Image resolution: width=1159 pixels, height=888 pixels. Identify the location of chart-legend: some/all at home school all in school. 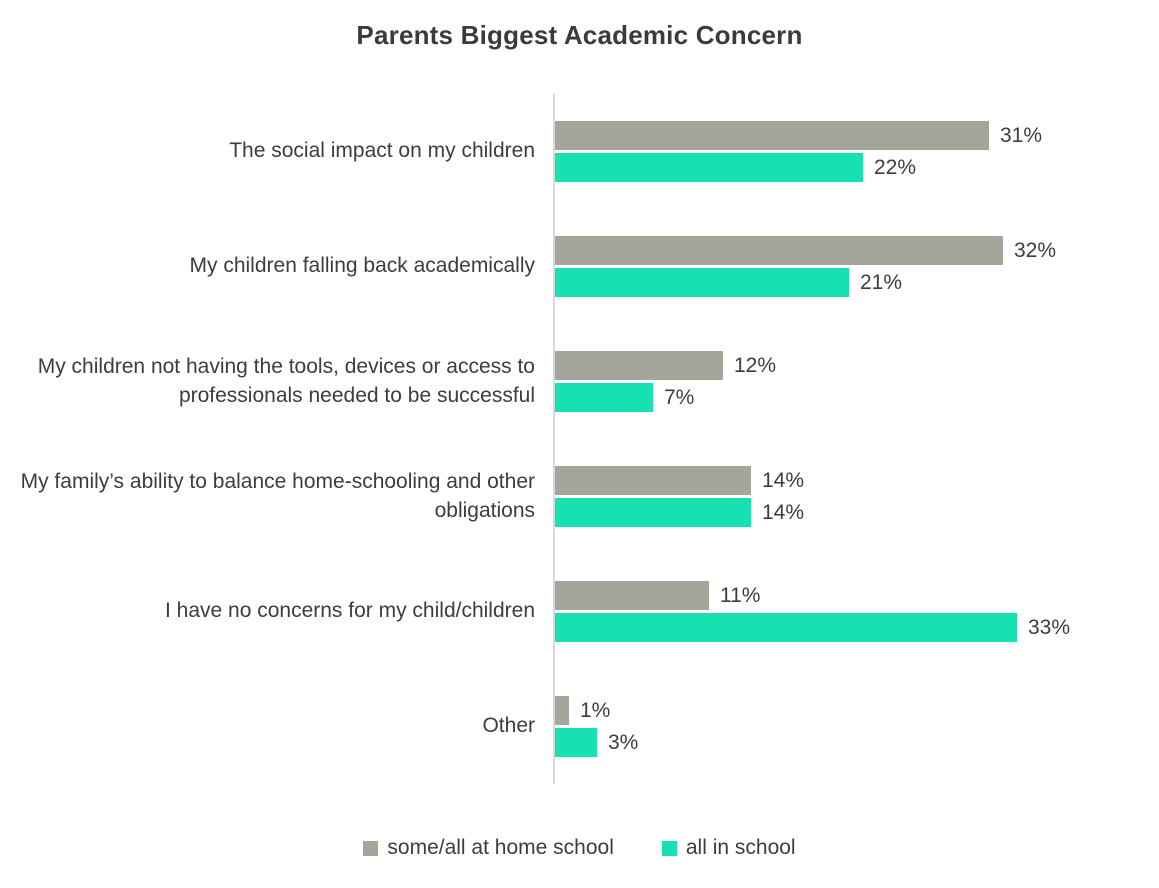
(579, 848).